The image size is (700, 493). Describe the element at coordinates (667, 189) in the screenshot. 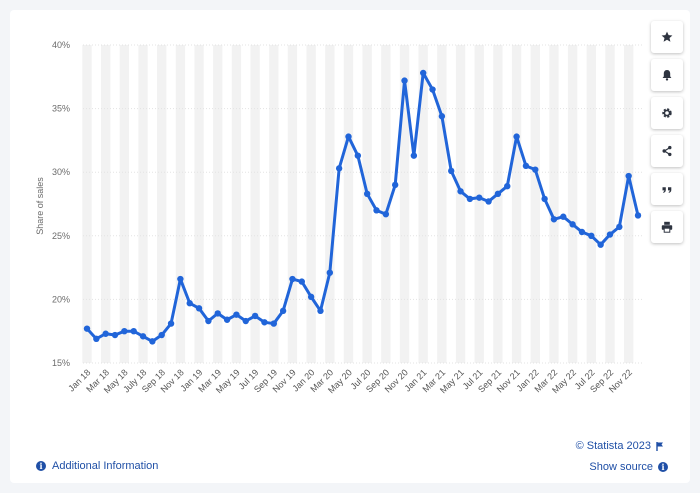

I see `cite-button` at that location.